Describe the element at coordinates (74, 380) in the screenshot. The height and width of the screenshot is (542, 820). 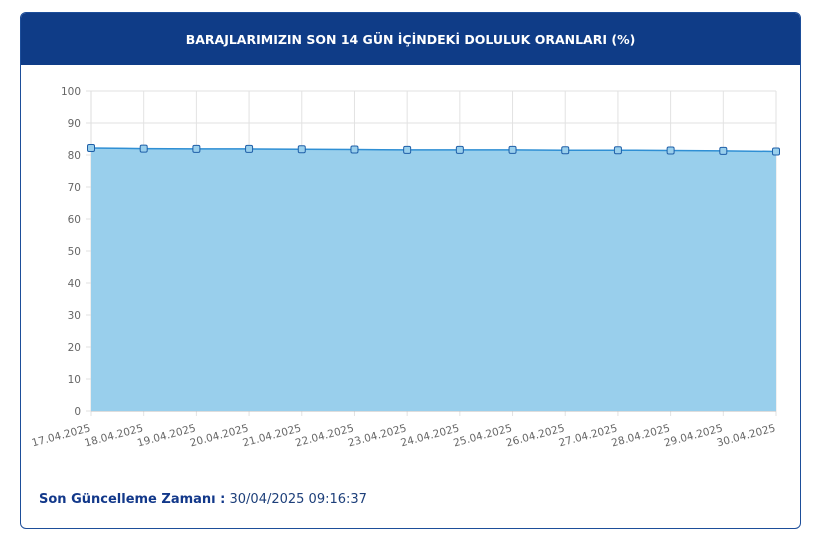
I see `y-tick-label: 10` at that location.